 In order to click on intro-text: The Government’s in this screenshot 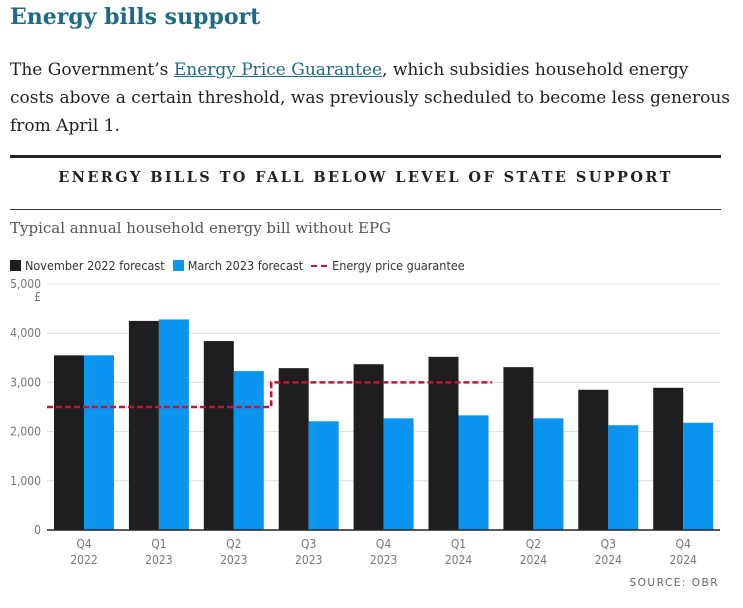, I will do `click(92, 70)`.